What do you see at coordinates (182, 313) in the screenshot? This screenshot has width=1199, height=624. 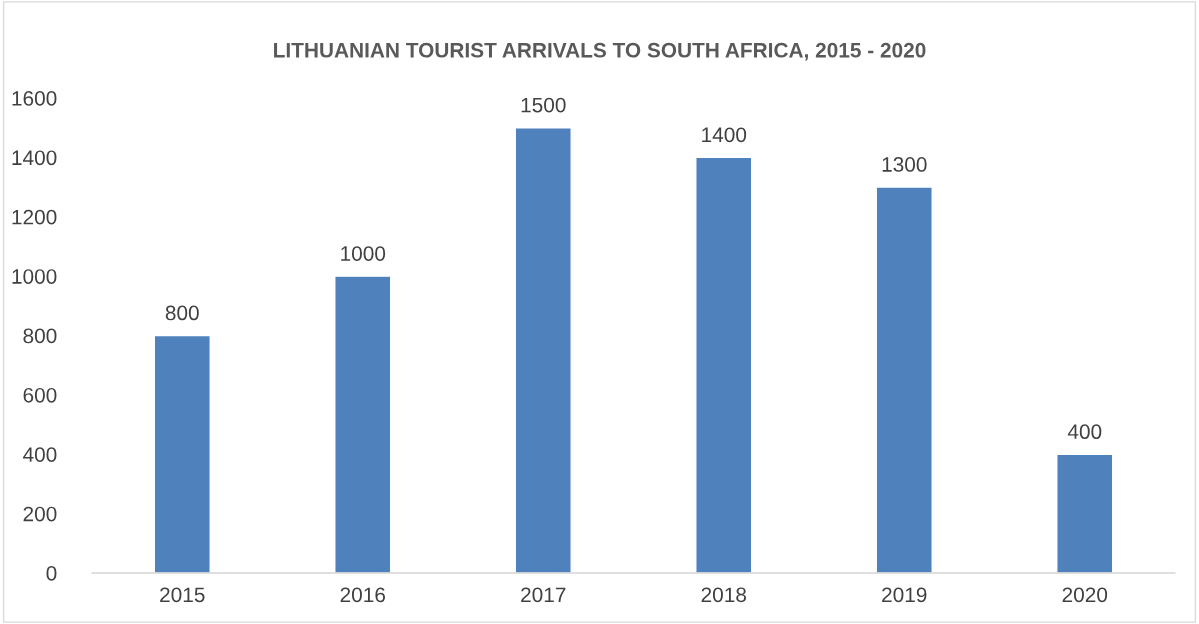 I see `data-label: 800` at bounding box center [182, 313].